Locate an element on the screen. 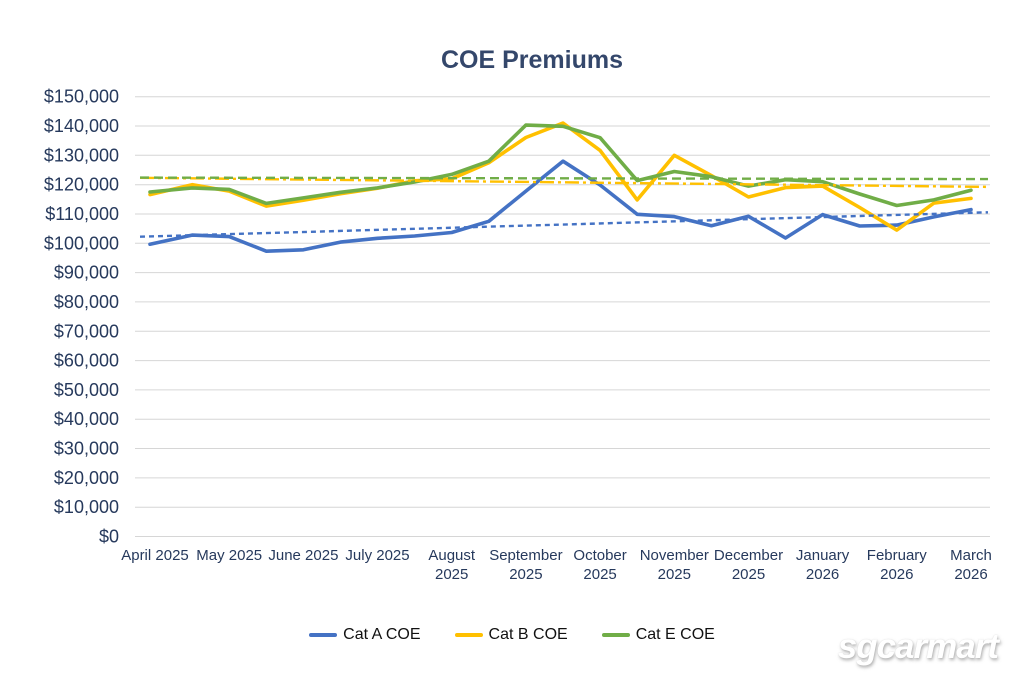  chart-title: COE Premiums is located at coordinates (531, 60).